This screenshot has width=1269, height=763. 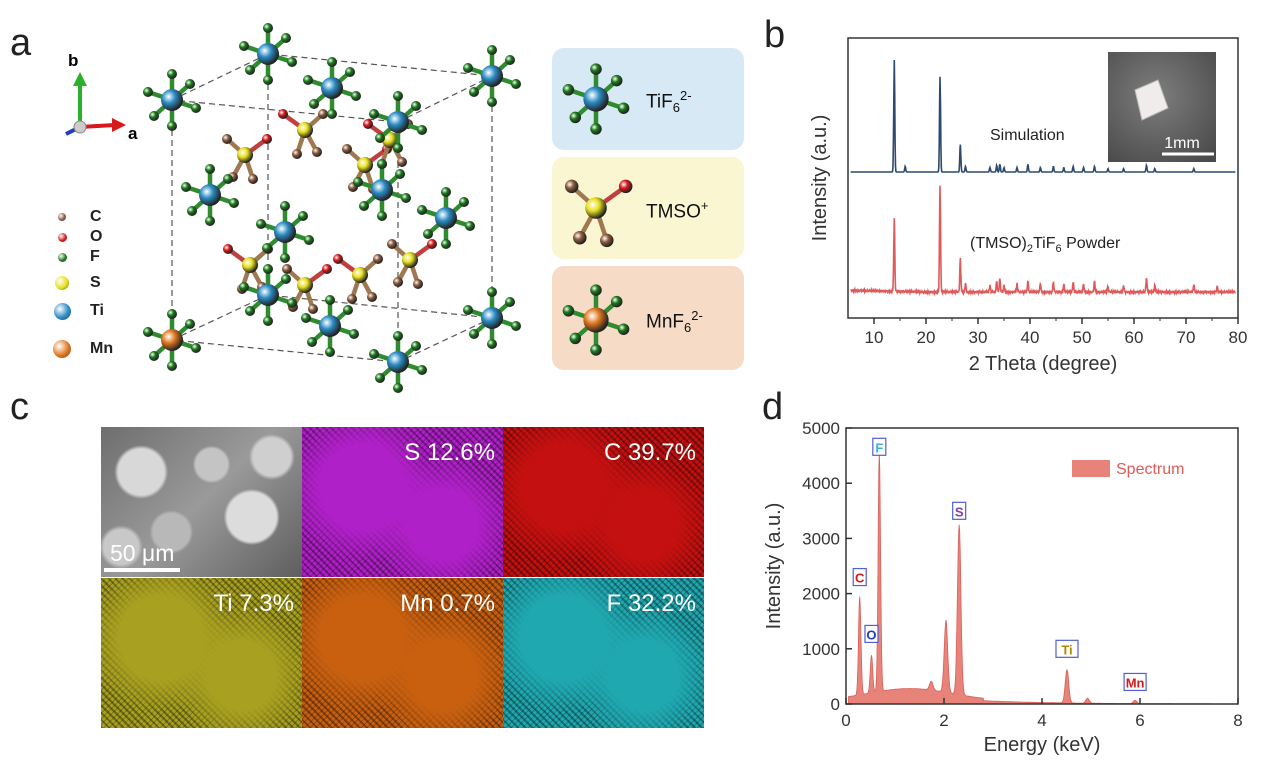 What do you see at coordinates (95, 104) in the screenshot?
I see `axes-triad` at bounding box center [95, 104].